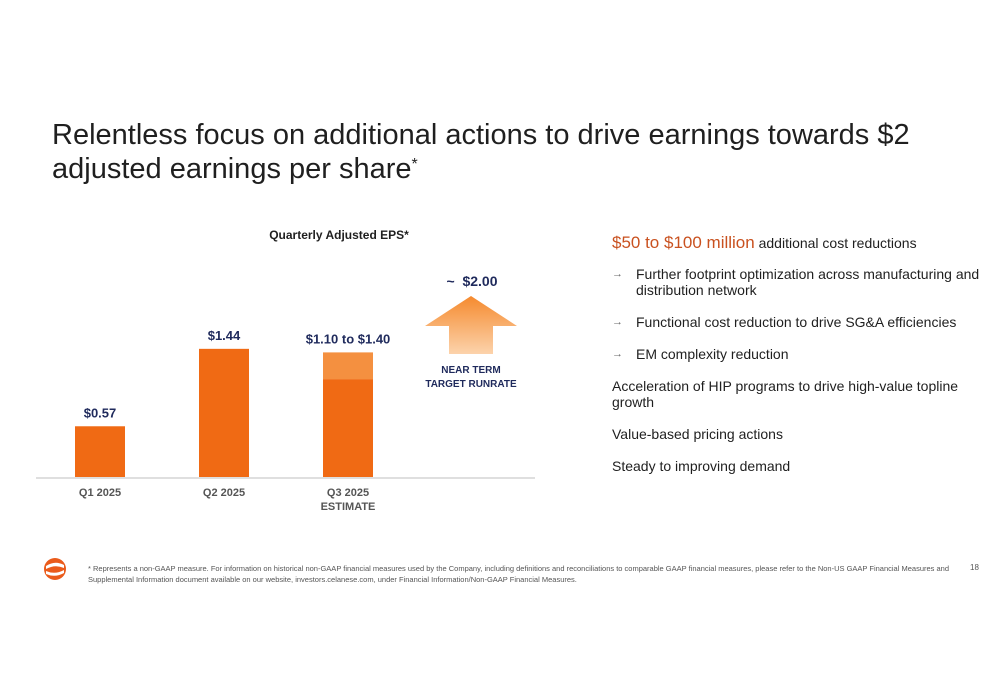 This screenshot has width=1000, height=685. I want to click on demand-text: Steady to improving demand, so click(701, 466).